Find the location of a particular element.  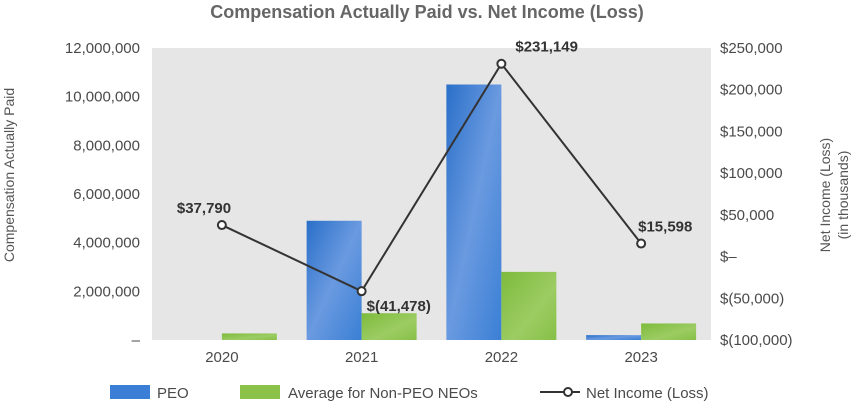

legend-swatch-neo is located at coordinates (260, 392).